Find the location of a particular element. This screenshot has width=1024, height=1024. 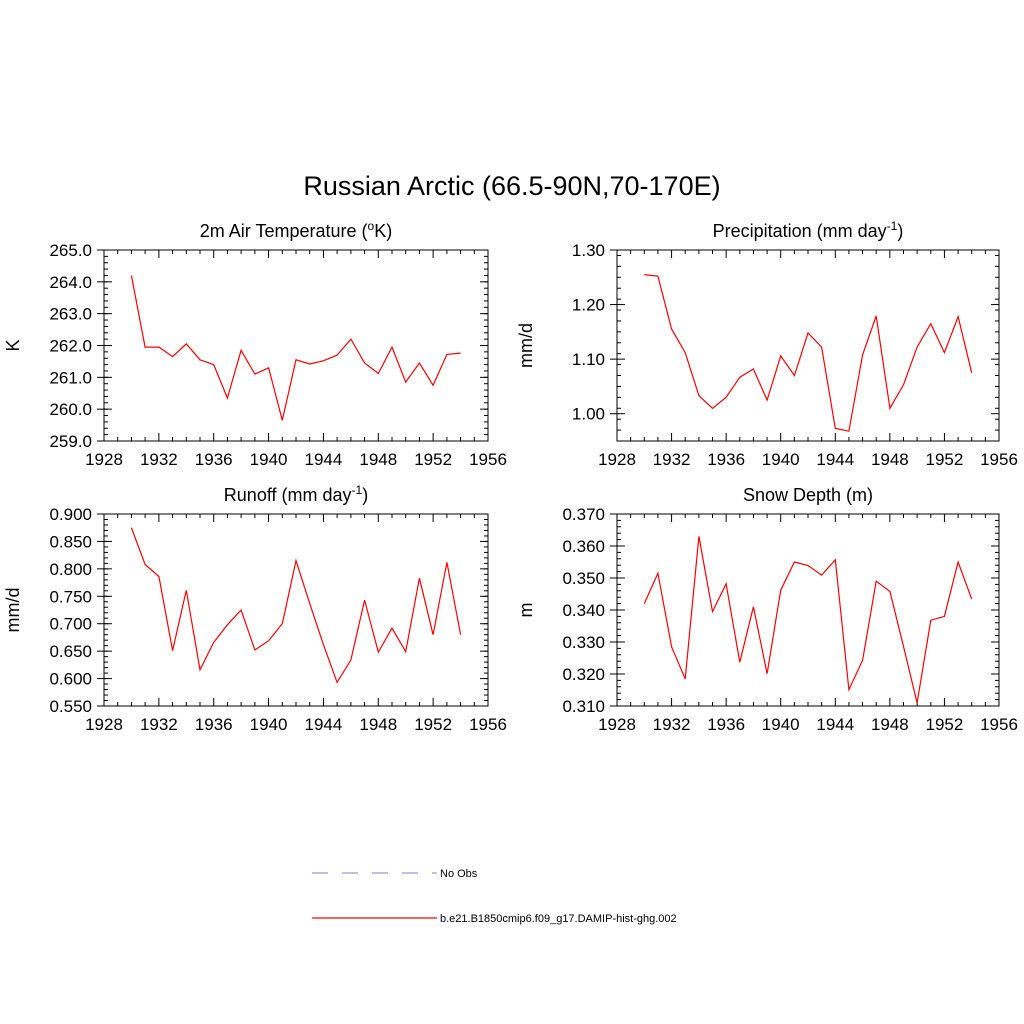

y-tick-label: 0.900 is located at coordinates (70, 514).